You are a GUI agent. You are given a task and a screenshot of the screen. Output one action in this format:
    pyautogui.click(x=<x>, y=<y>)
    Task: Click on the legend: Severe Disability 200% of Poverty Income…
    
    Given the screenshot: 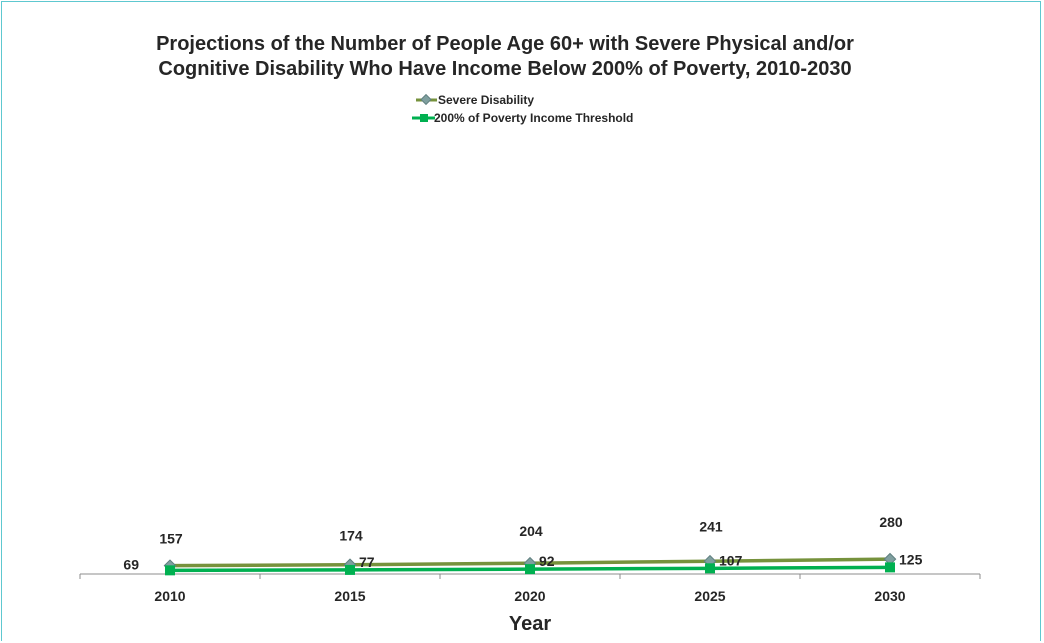 What is the action you would take?
    pyautogui.click(x=522, y=109)
    